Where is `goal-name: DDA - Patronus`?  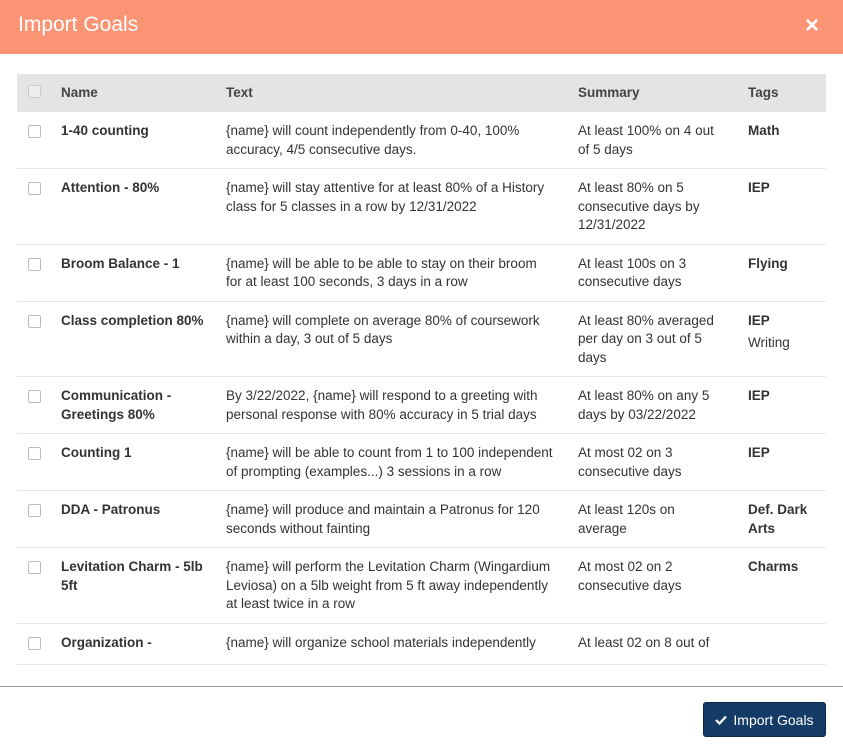
goal-name: DDA - Patronus is located at coordinates (132, 519).